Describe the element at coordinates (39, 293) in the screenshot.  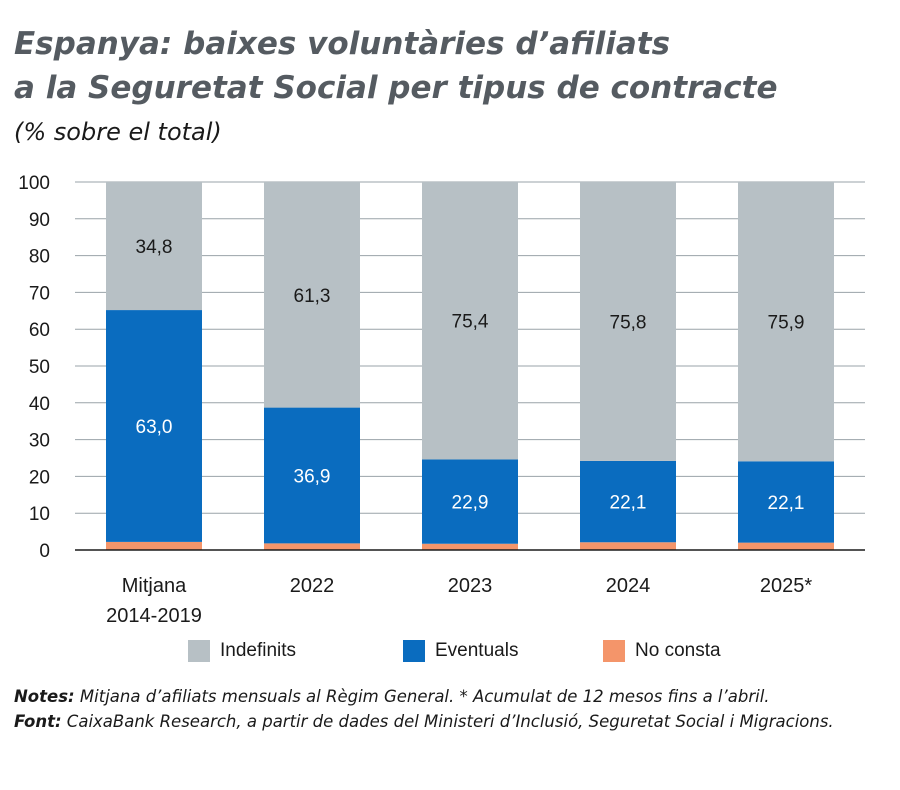
I see `y-tick-label: 70` at that location.